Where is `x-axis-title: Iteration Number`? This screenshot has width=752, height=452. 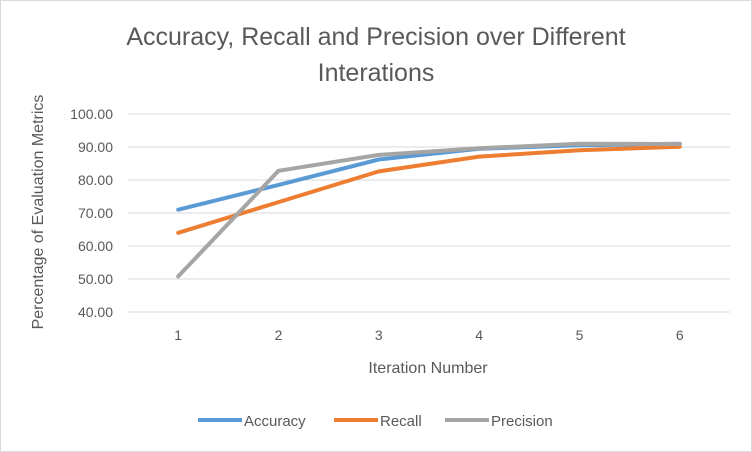 x-axis-title: Iteration Number is located at coordinates (428, 368).